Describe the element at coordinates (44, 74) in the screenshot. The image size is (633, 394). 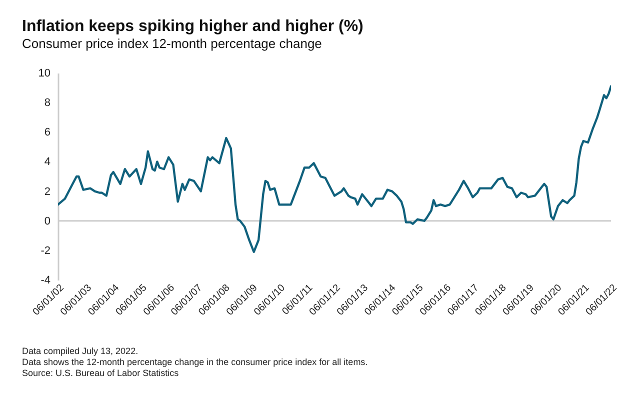
I see `y-tick-label: 10` at that location.